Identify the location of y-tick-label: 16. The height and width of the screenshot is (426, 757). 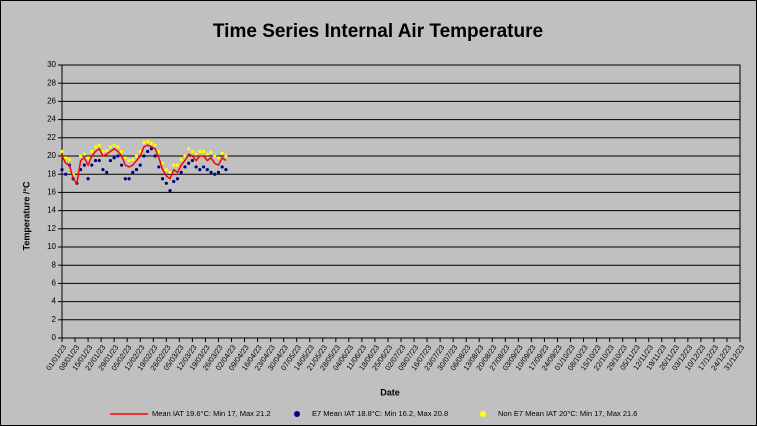
(51, 192).